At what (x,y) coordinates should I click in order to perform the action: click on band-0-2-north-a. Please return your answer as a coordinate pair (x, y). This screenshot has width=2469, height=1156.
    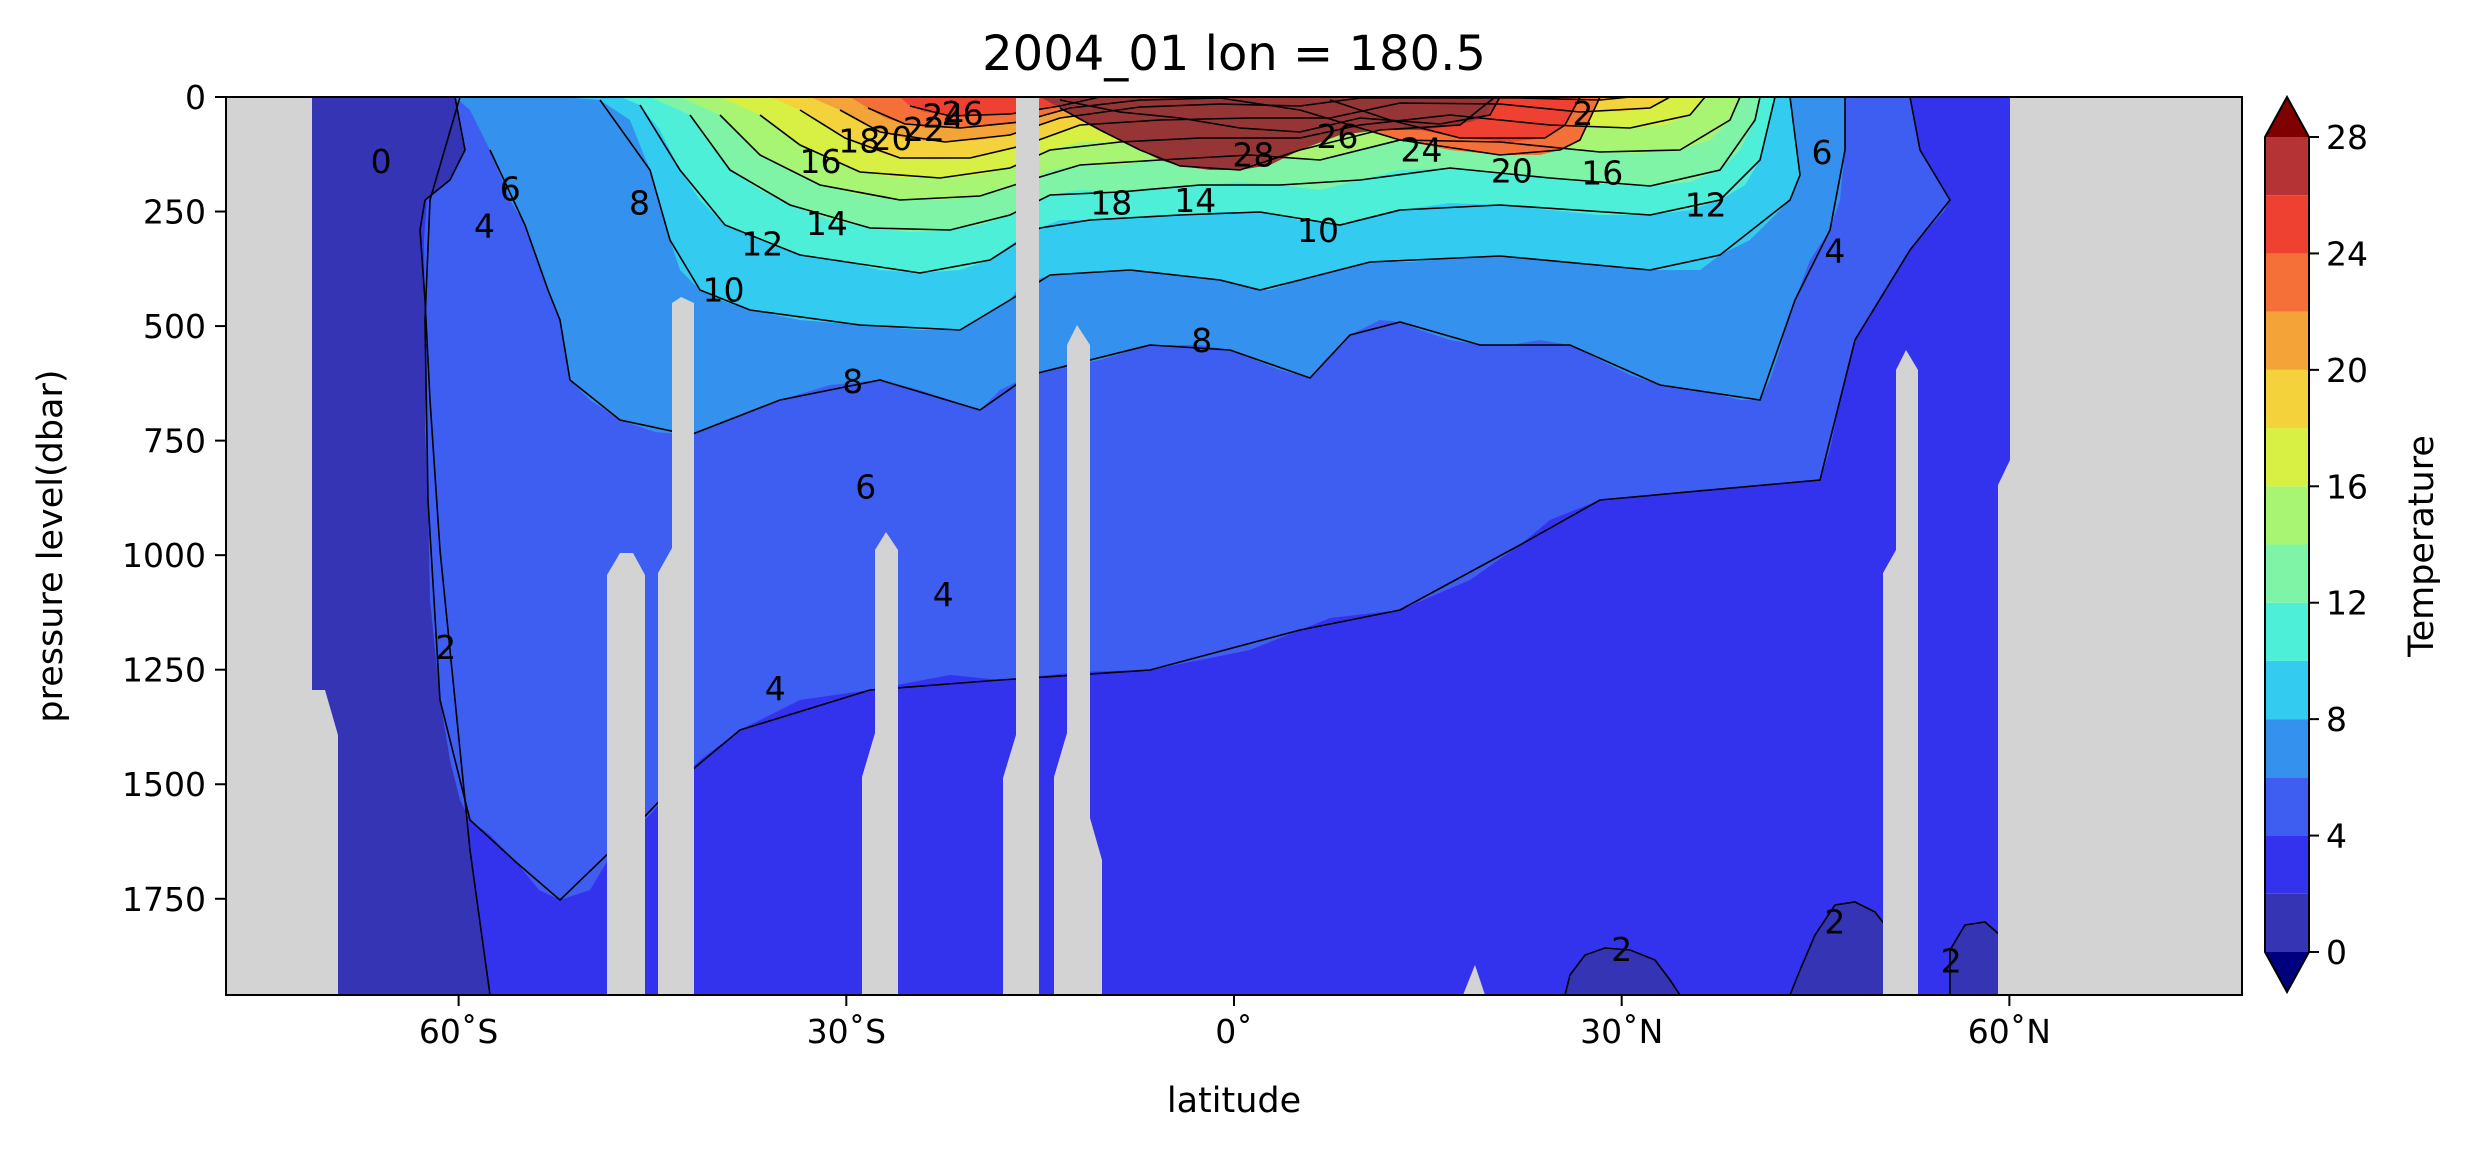
    Looking at the image, I should click on (1622, 971).